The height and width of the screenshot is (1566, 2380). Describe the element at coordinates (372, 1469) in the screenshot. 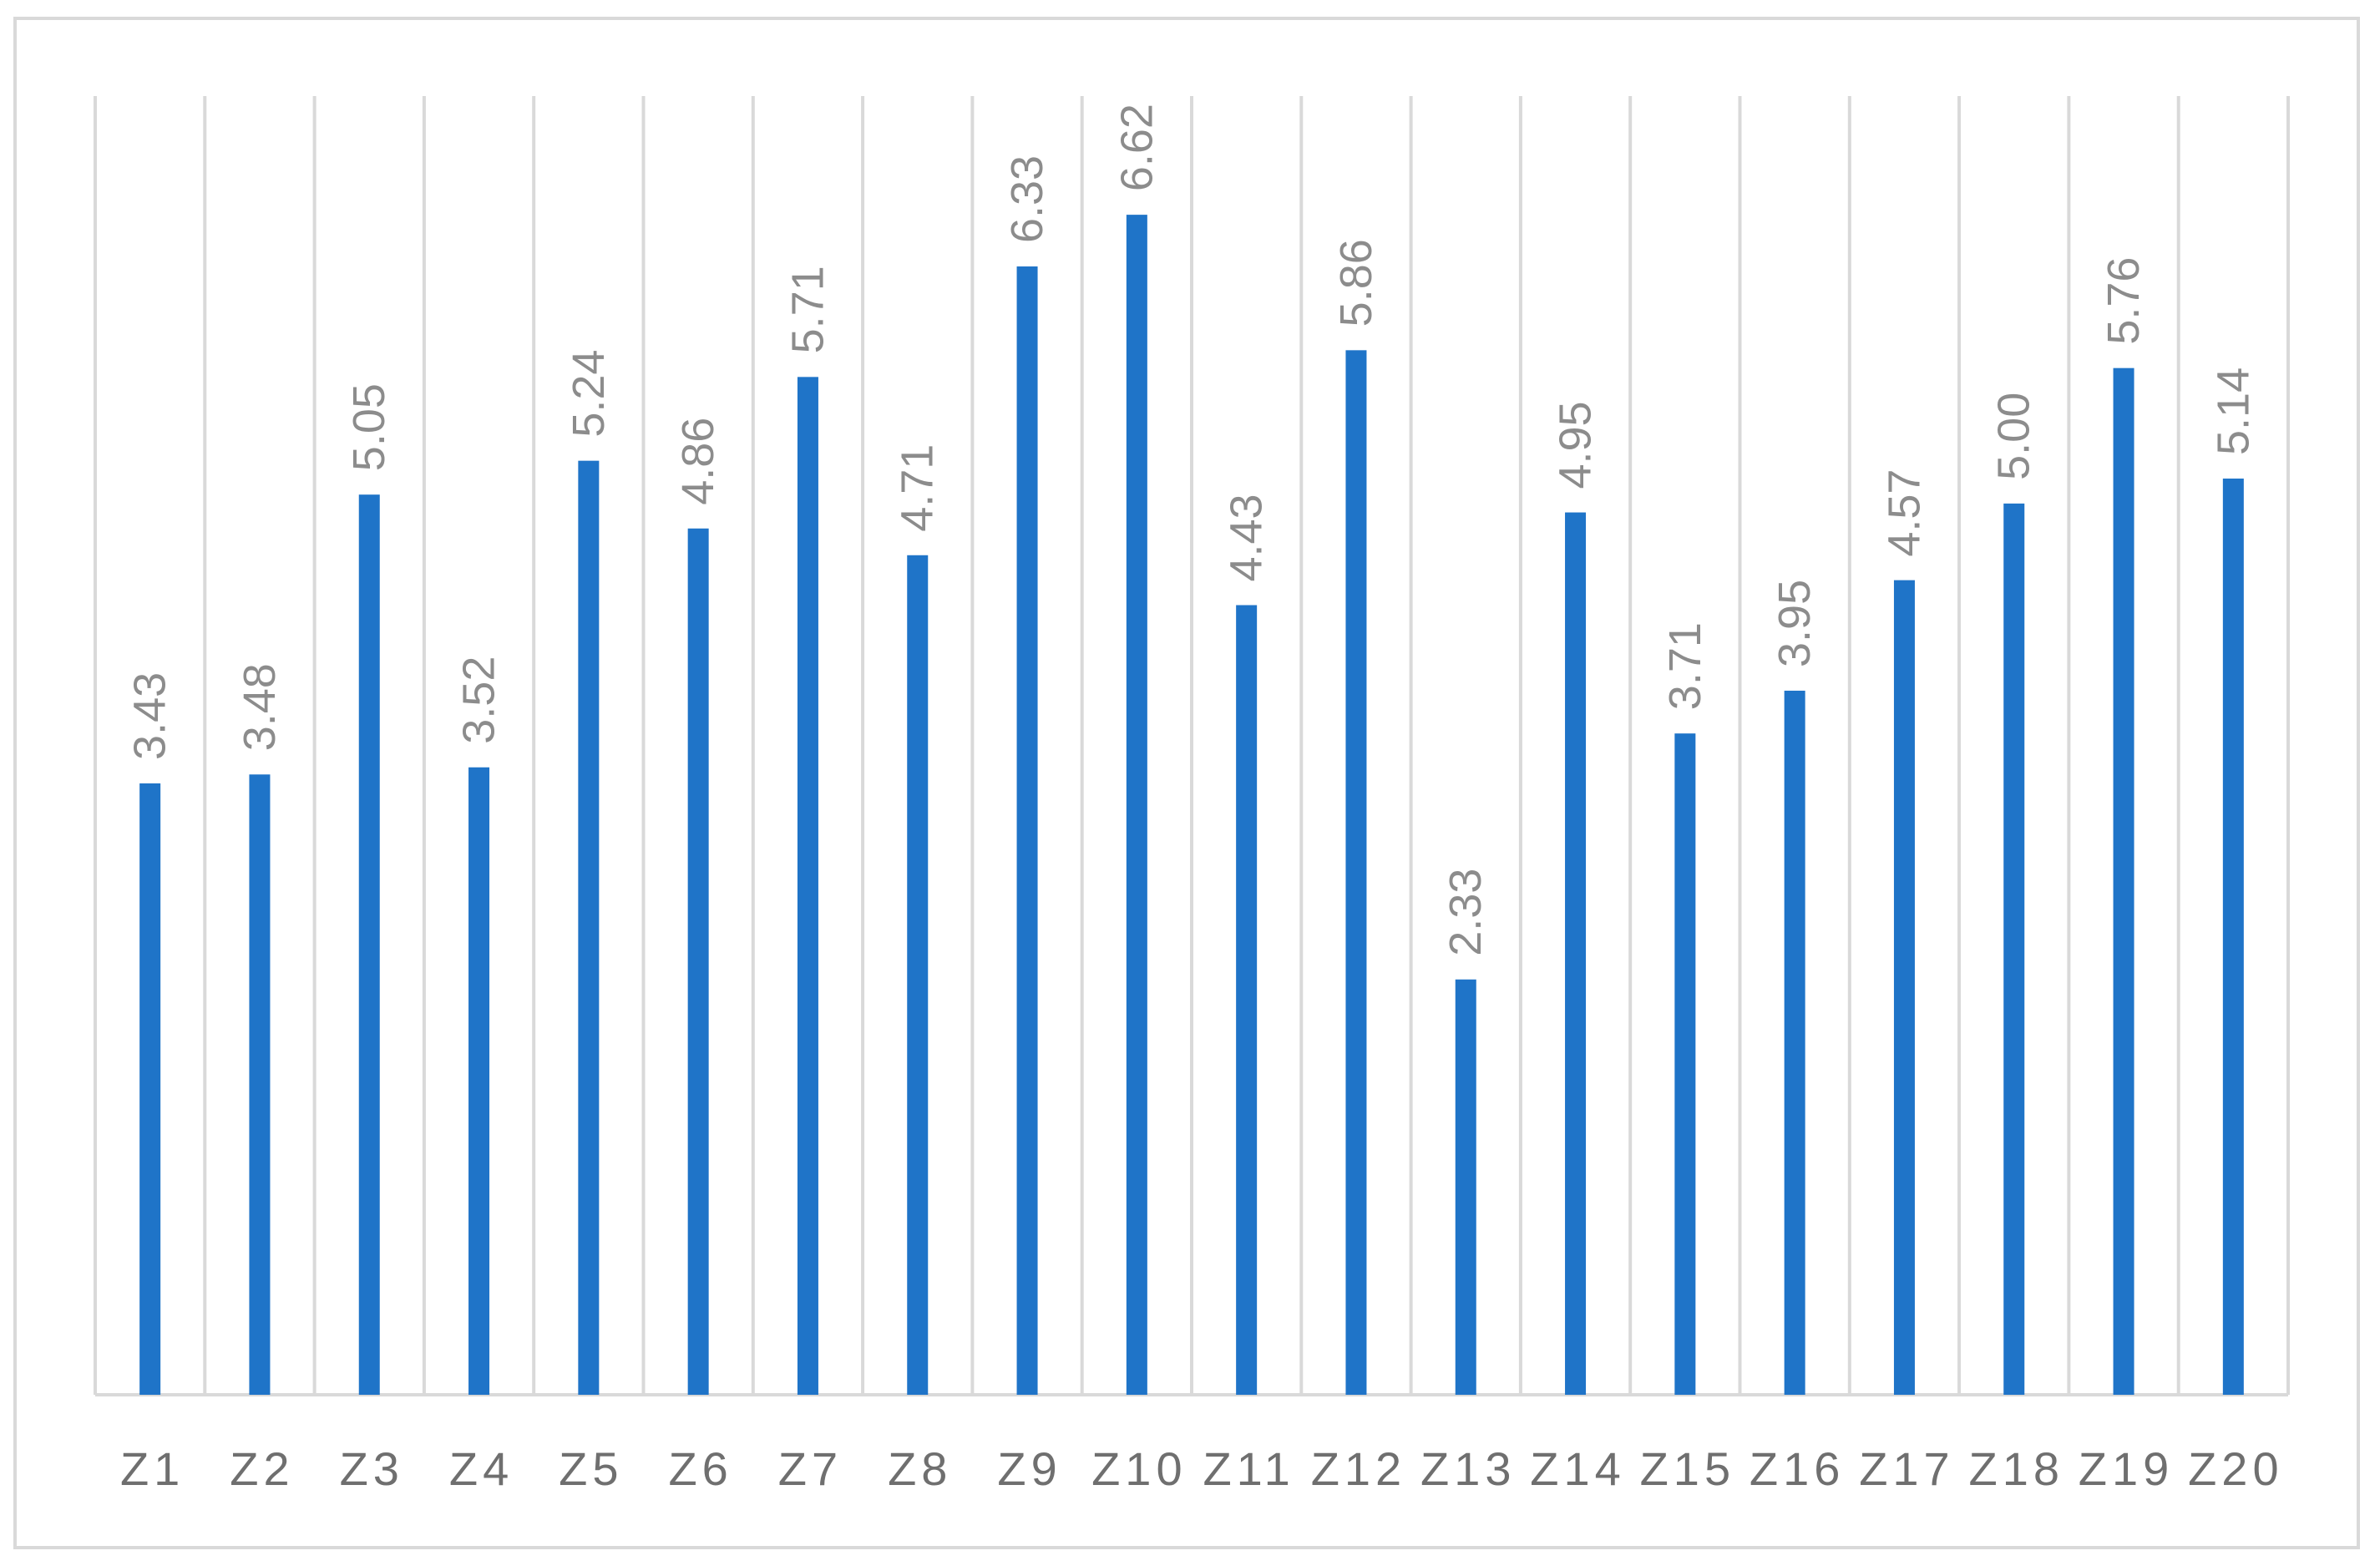

I see `x-tick-label-z3: Z3` at that location.